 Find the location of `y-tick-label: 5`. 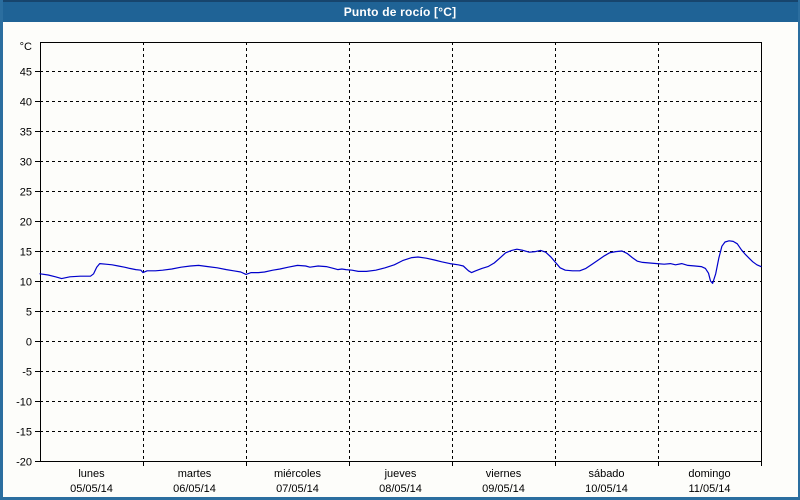

y-tick-label: 5 is located at coordinates (29, 313).